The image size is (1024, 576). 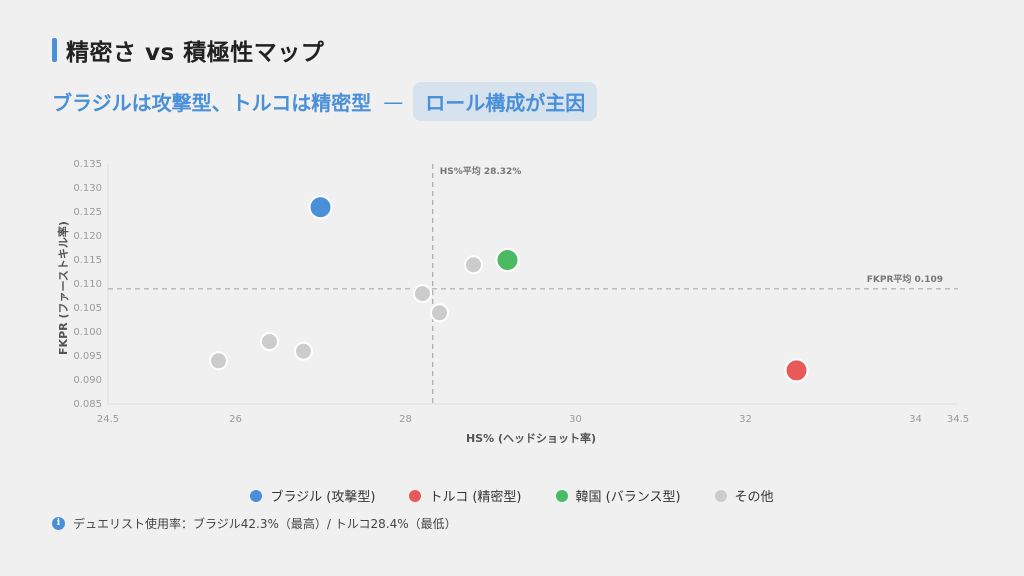 What do you see at coordinates (628, 497) in the screenshot?
I see `legend-label: 韓国 (バランス型)` at bounding box center [628, 497].